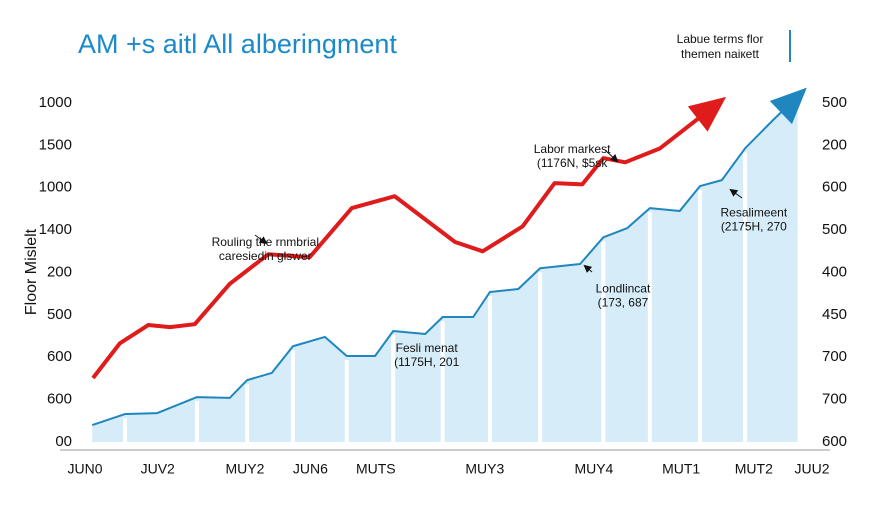  I want to click on x-tick-label: JUN0, so click(84, 469).